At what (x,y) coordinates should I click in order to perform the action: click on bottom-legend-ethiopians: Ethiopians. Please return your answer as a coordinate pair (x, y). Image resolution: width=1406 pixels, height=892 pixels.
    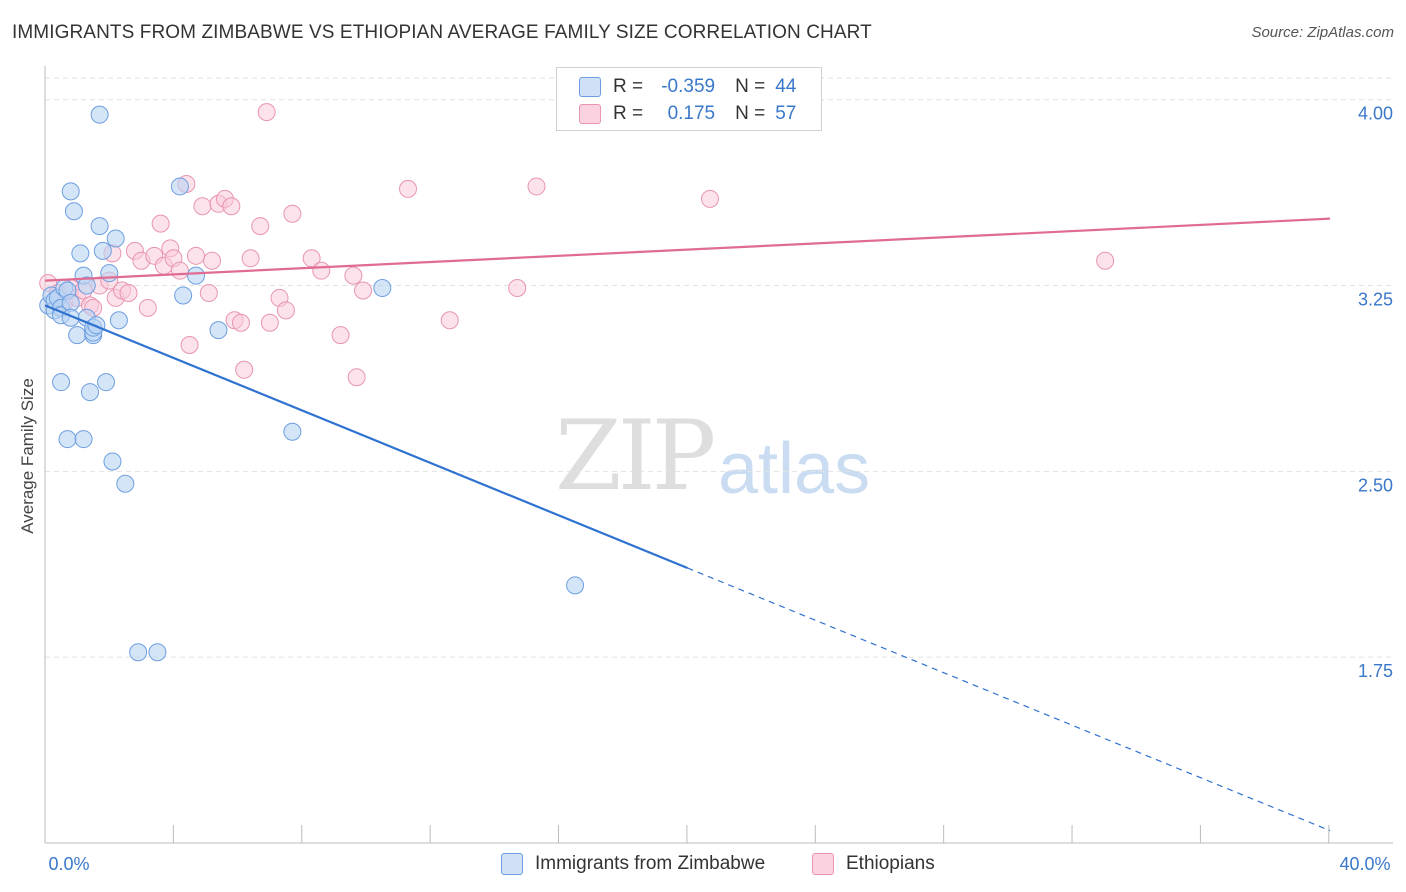
    Looking at the image, I should click on (873, 864).